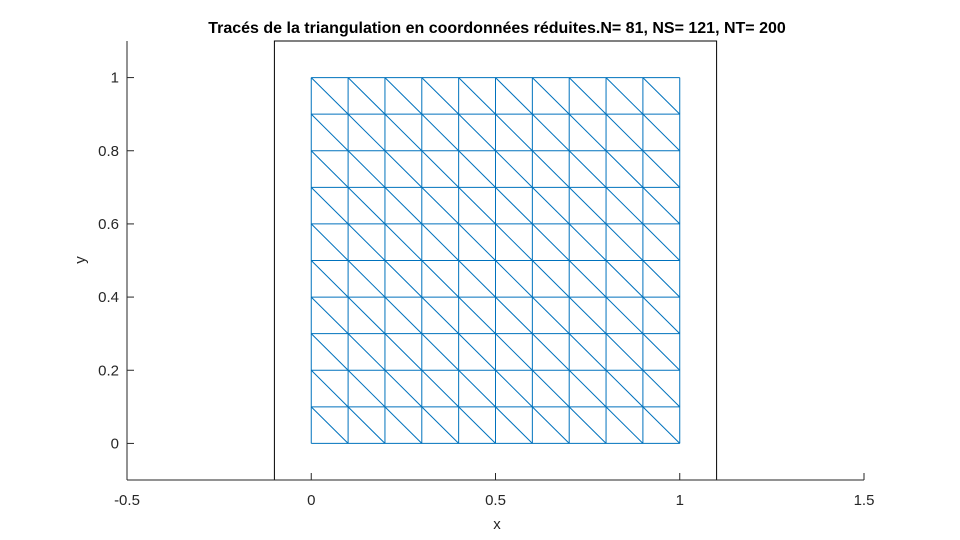 This screenshot has width=960, height=540. Describe the element at coordinates (108, 224) in the screenshot. I see `y-tick-label: 0.6` at that location.